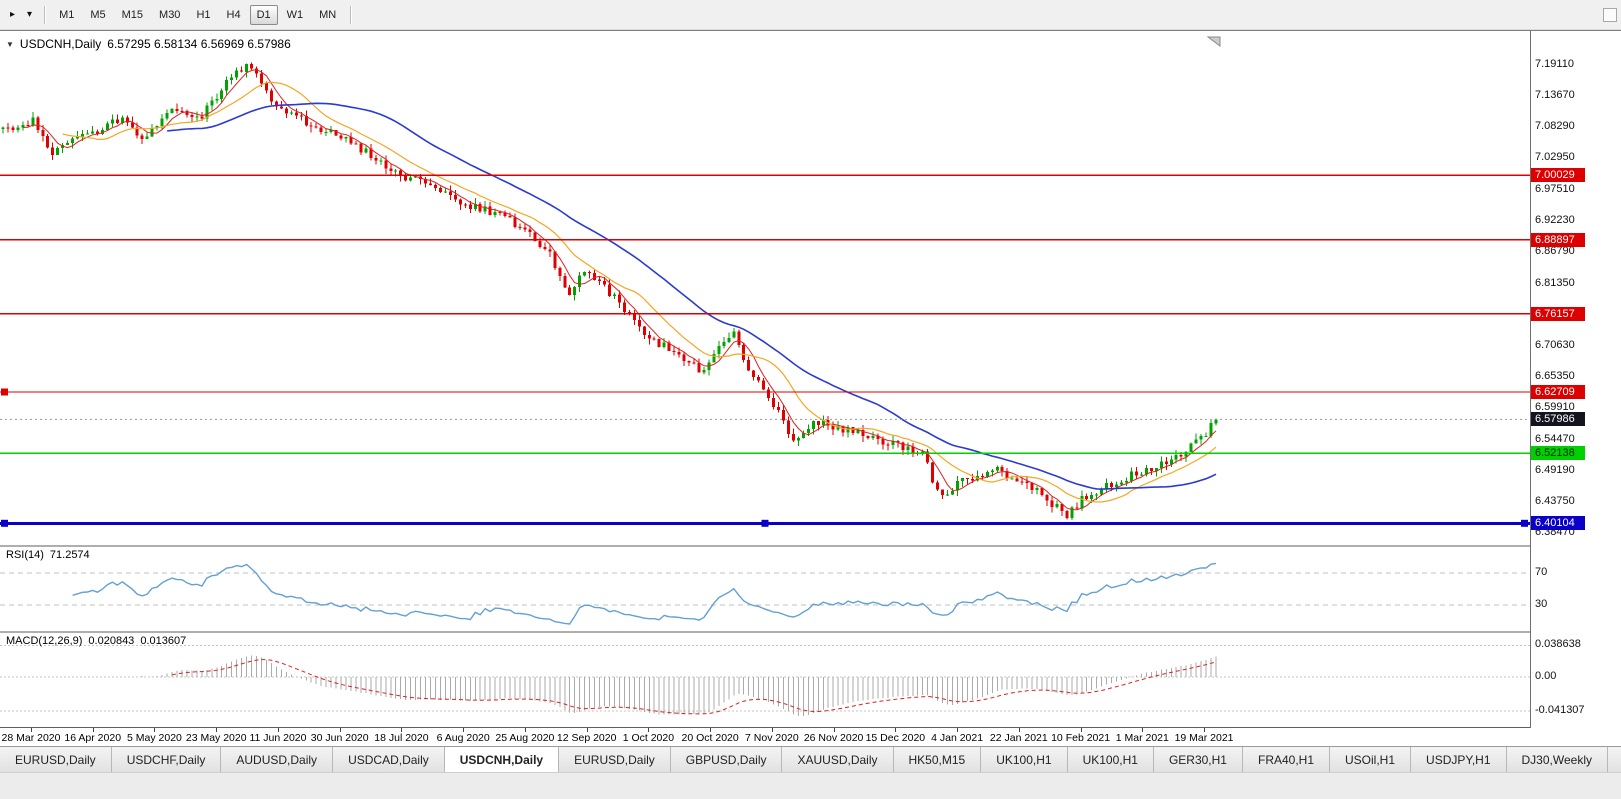 Image resolution: width=1621 pixels, height=799 pixels. What do you see at coordinates (937, 759) in the screenshot?
I see `chart-tab-hk50-m15: HK50,M15` at bounding box center [937, 759].